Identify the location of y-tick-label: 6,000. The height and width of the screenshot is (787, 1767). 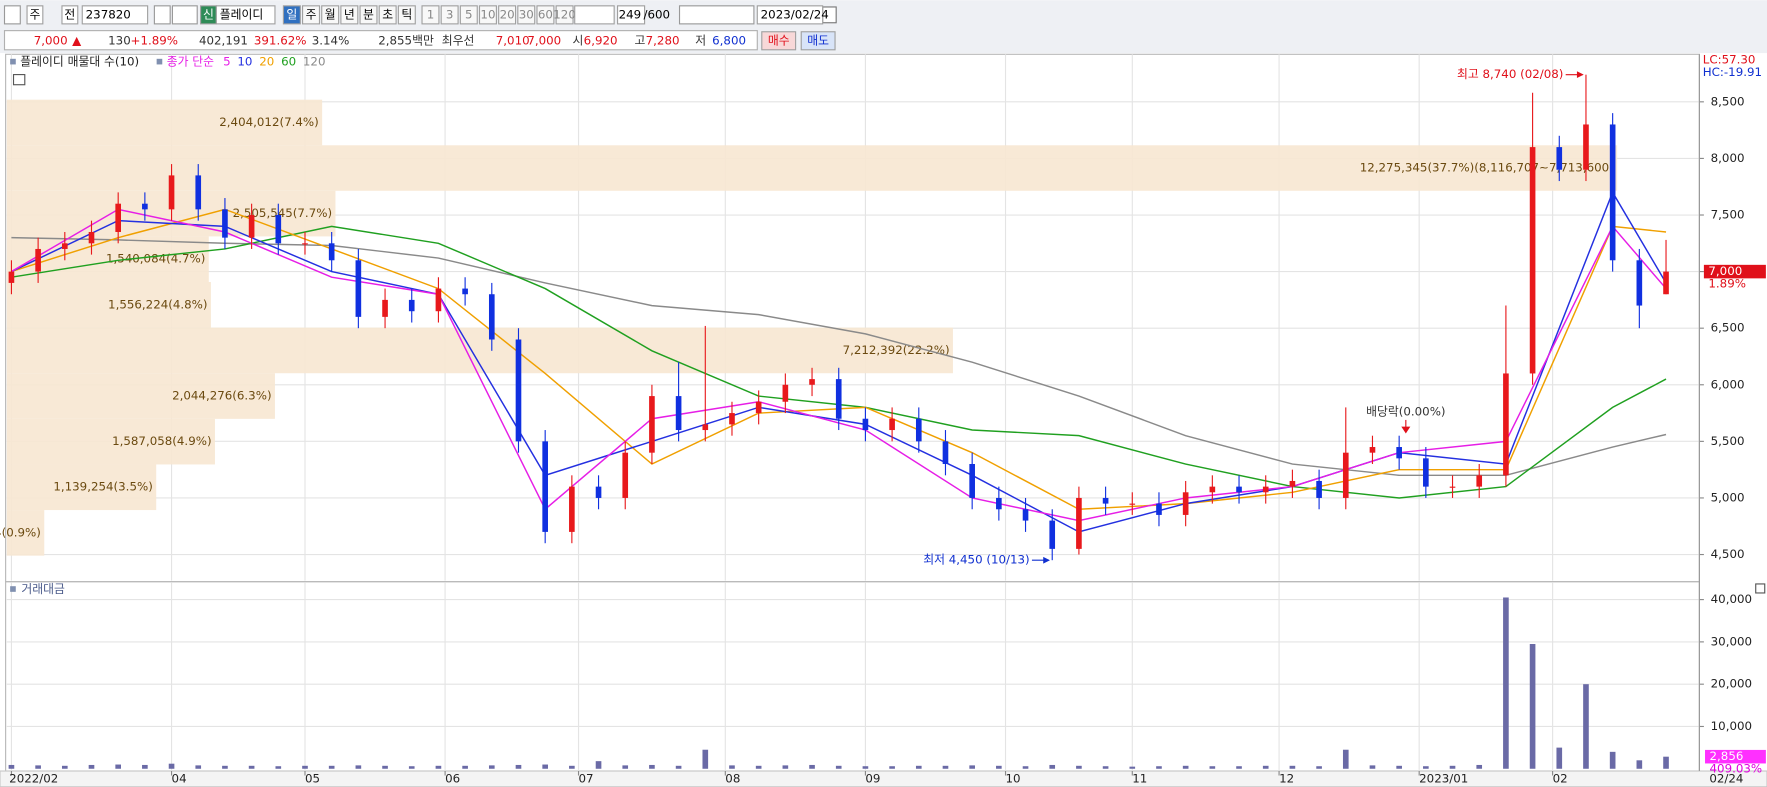
(1728, 384).